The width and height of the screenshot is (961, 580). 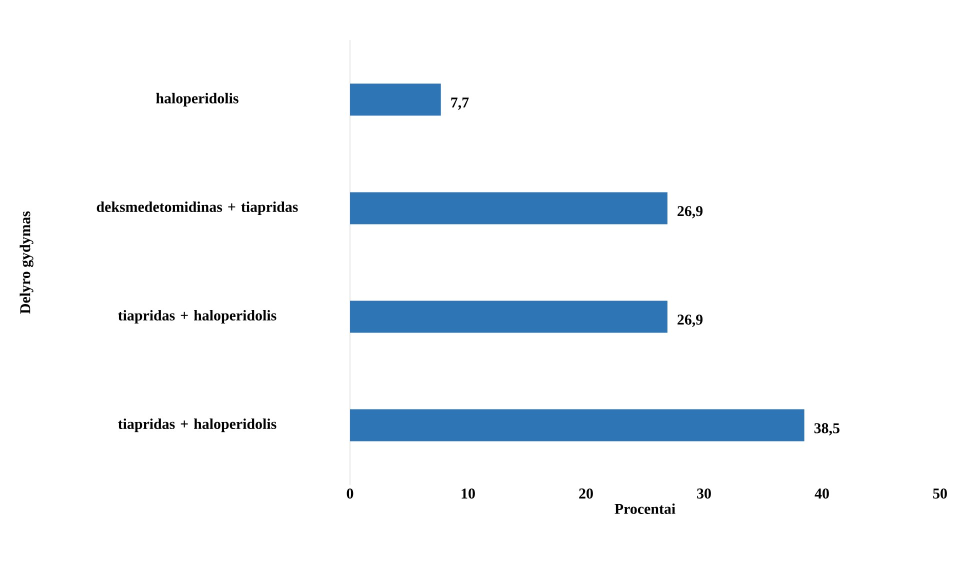 I want to click on x-tick-label: 50, so click(x=940, y=493).